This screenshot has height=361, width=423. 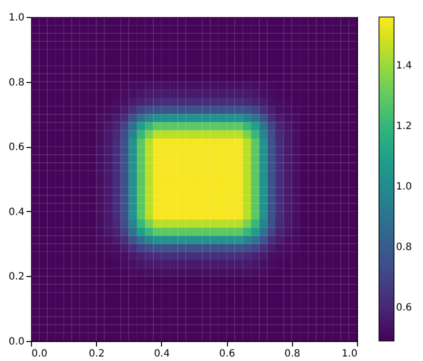 What do you see at coordinates (40, 354) in the screenshot?
I see `x-tick-label: 0.0` at bounding box center [40, 354].